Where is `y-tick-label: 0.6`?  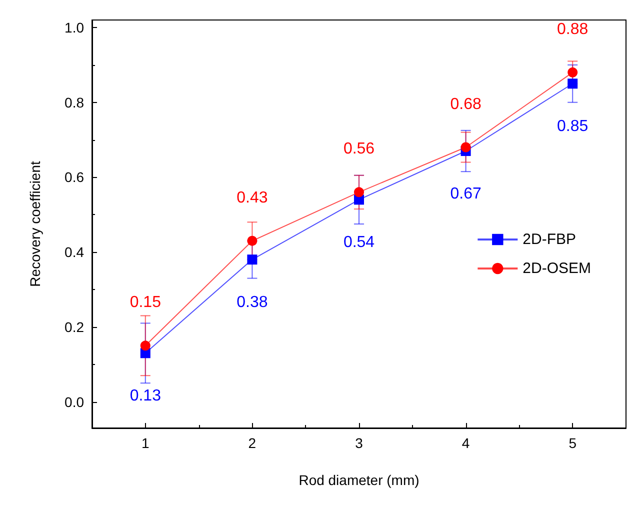
y-tick-label: 0.6 is located at coordinates (74, 177).